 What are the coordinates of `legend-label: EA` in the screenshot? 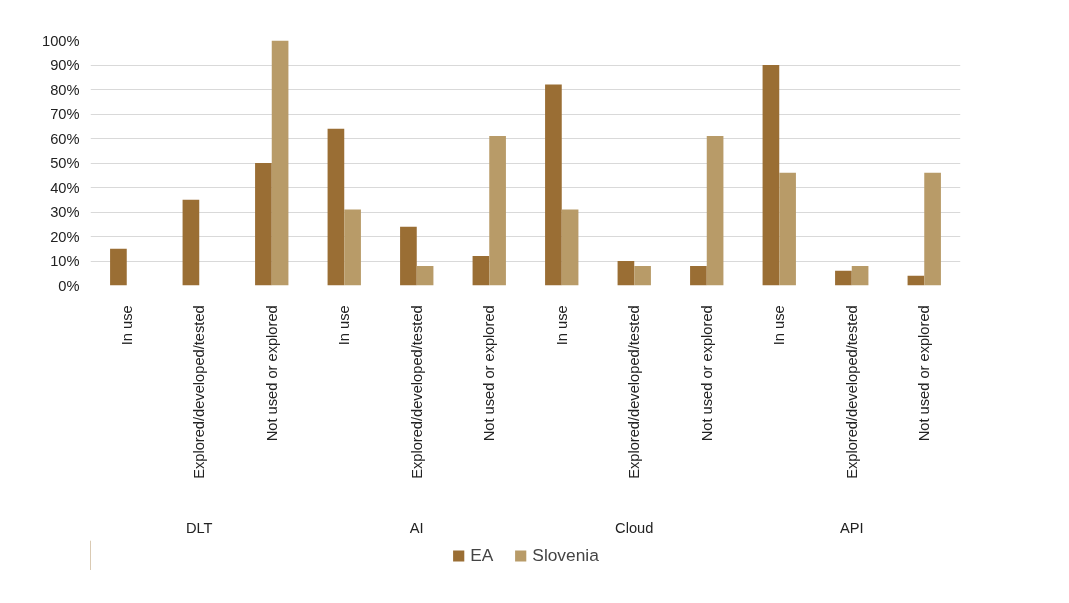 It's located at (482, 555).